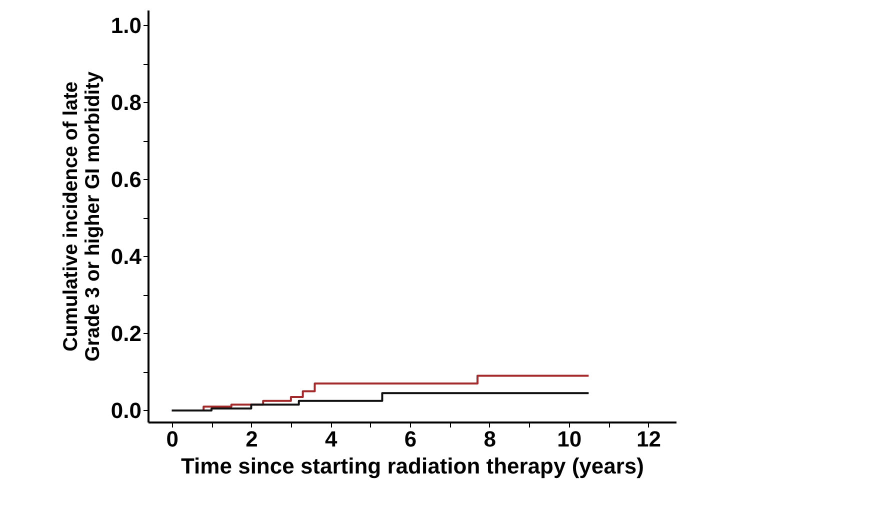  I want to click on x-tick-label: 4, so click(331, 439).